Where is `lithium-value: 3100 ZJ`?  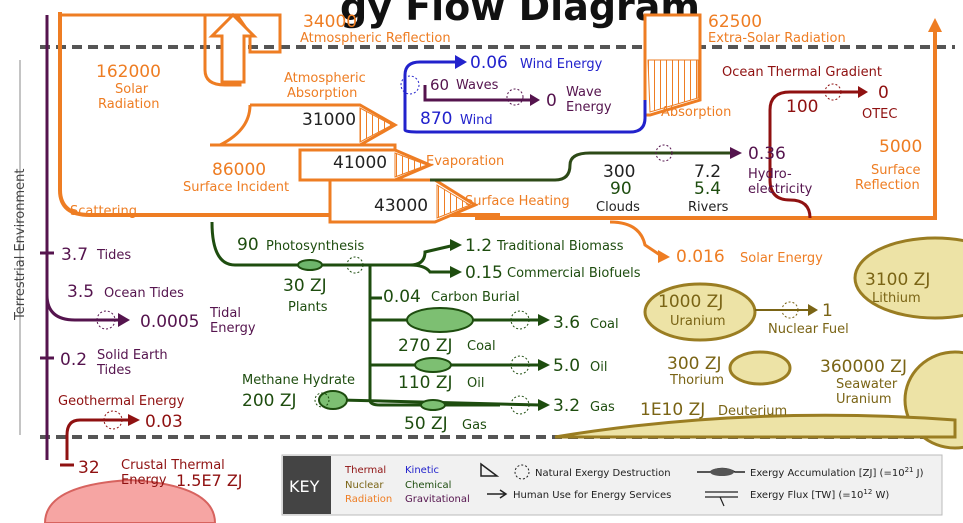 lithium-value: 3100 ZJ is located at coordinates (897, 280).